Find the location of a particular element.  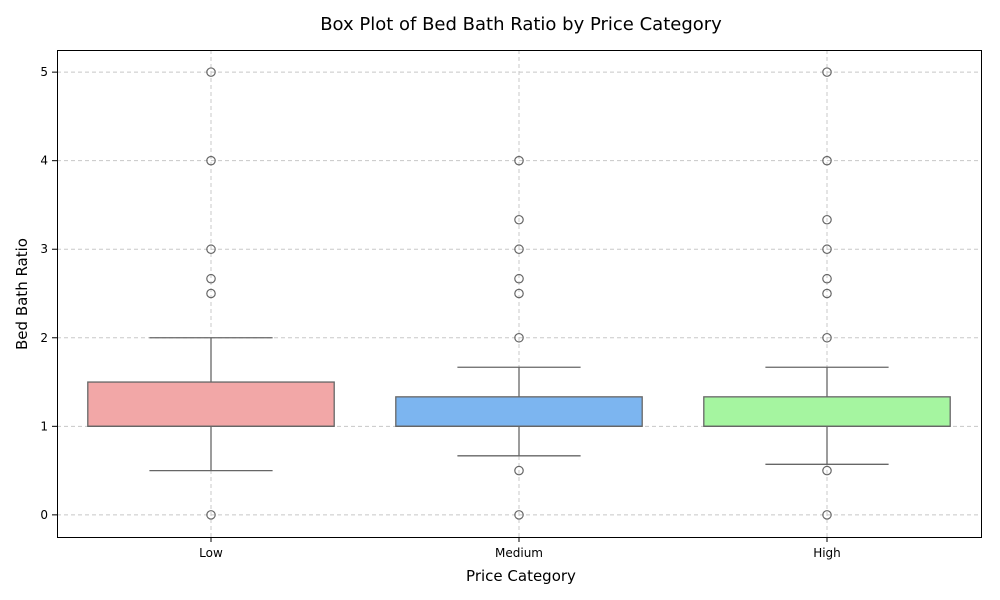

y-tick-label: 5 is located at coordinates (44, 72).